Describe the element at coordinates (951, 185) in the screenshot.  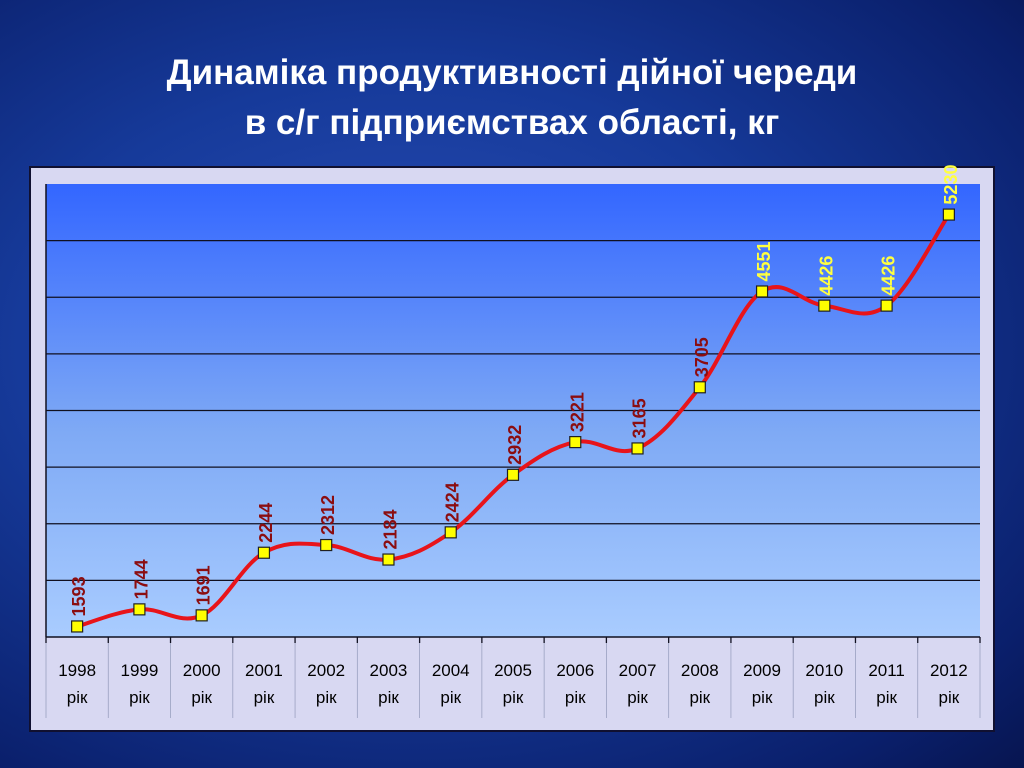
I see `data-label: 5230` at that location.